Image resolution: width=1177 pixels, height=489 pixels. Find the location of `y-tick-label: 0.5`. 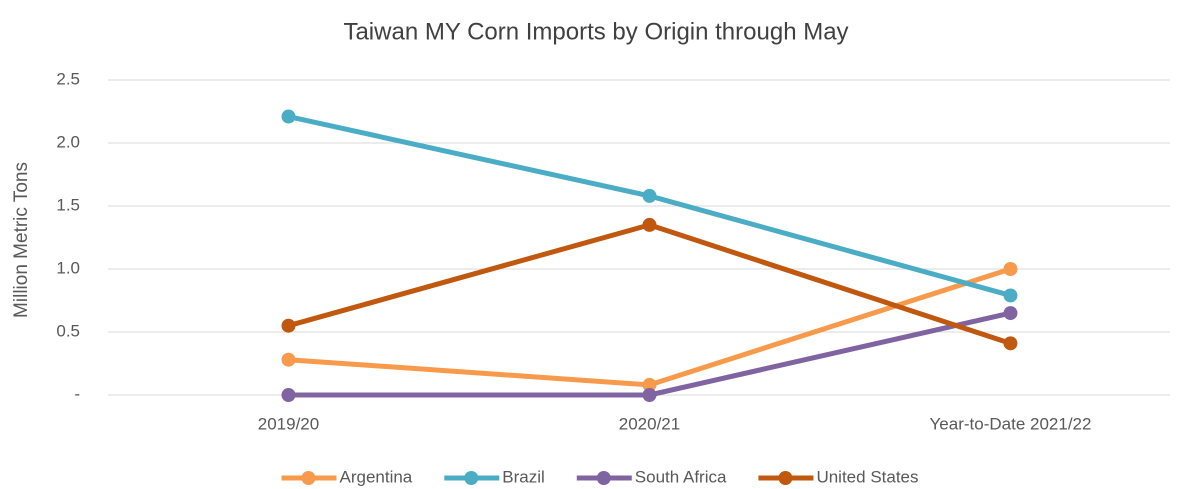

y-tick-label: 0.5 is located at coordinates (68, 330).